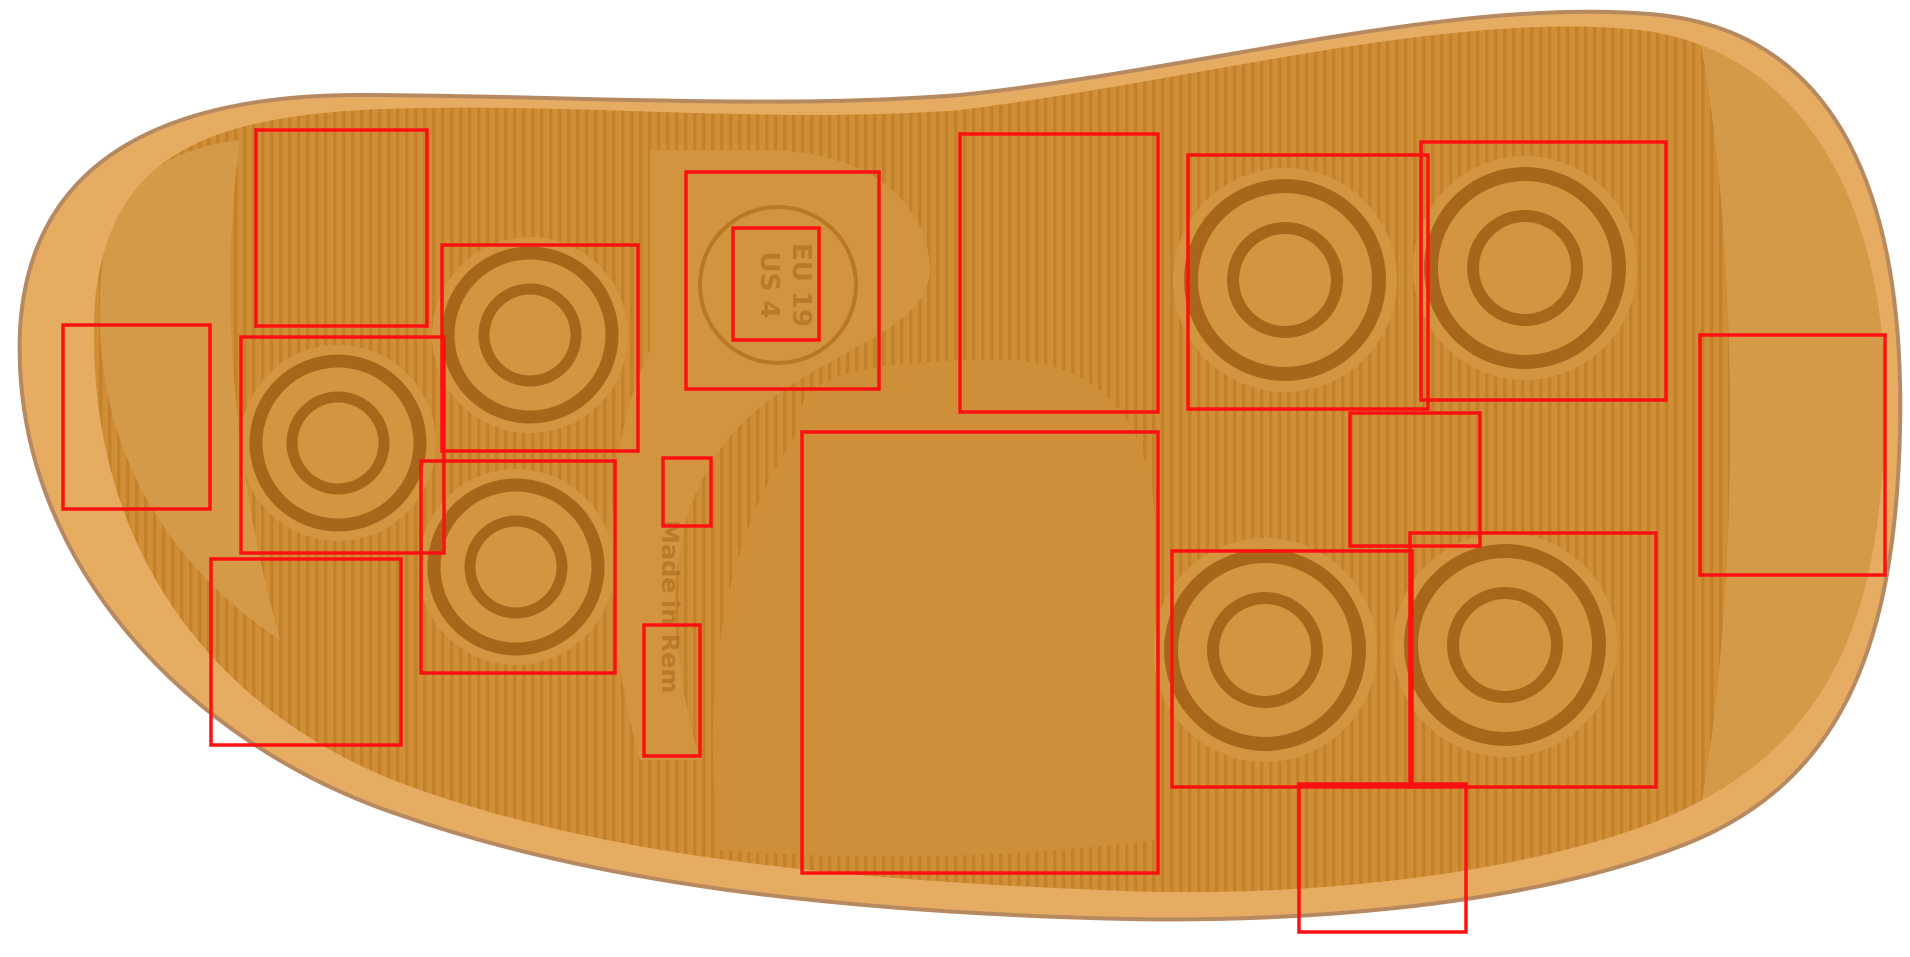 This screenshot has height=957, width=1910. I want to click on size-emblem: EU 19 US 4, so click(778, 285).